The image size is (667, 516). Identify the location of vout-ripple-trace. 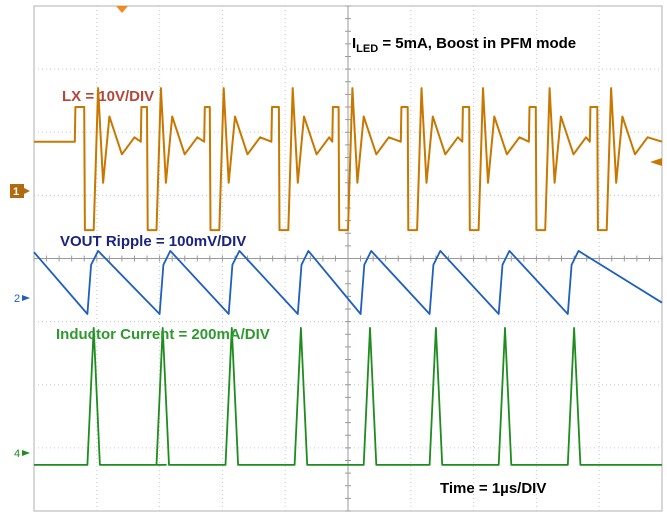
(348, 282).